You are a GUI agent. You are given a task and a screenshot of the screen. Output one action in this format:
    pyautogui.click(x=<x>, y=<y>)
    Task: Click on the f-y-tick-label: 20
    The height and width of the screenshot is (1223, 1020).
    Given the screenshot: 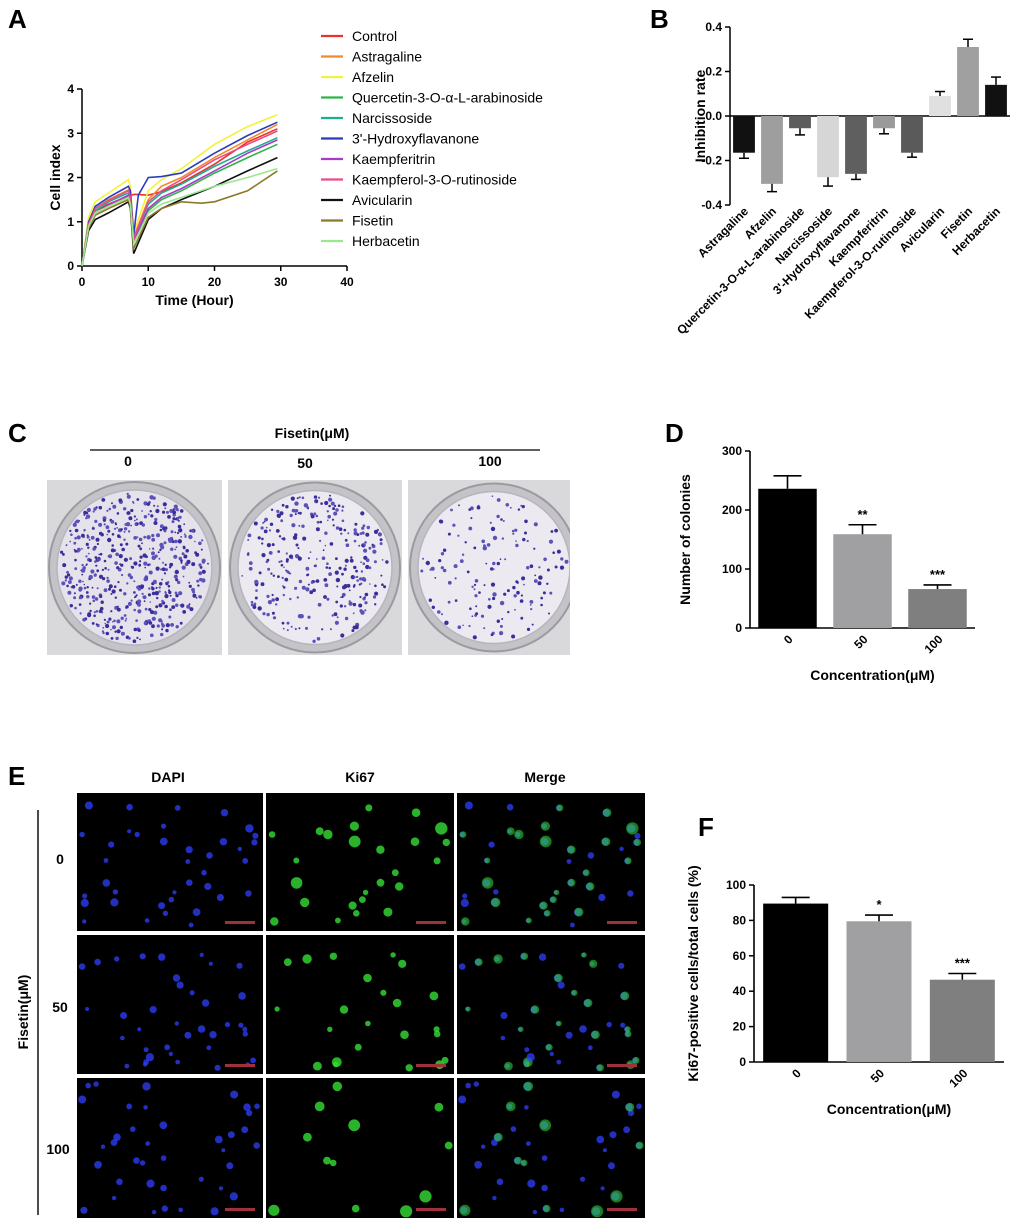 What is the action you would take?
    pyautogui.click(x=740, y=1027)
    